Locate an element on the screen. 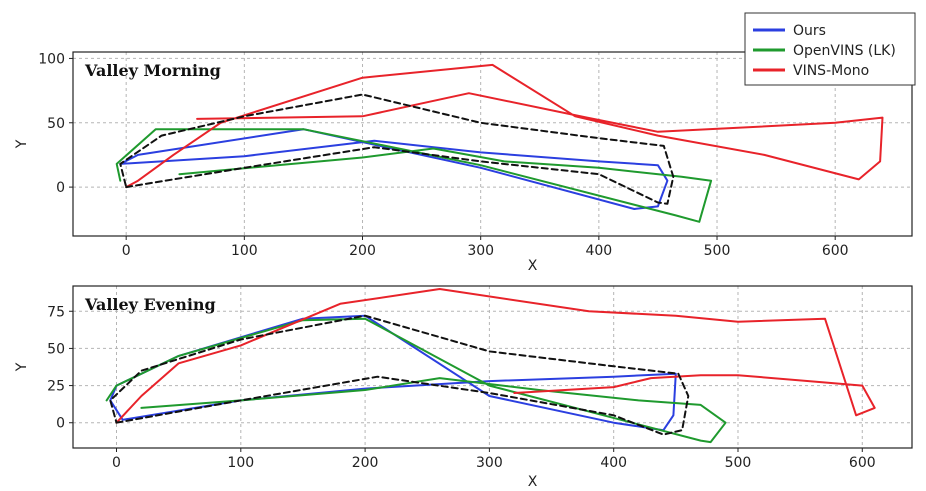  panel-title: Valley Evening is located at coordinates (150, 304).